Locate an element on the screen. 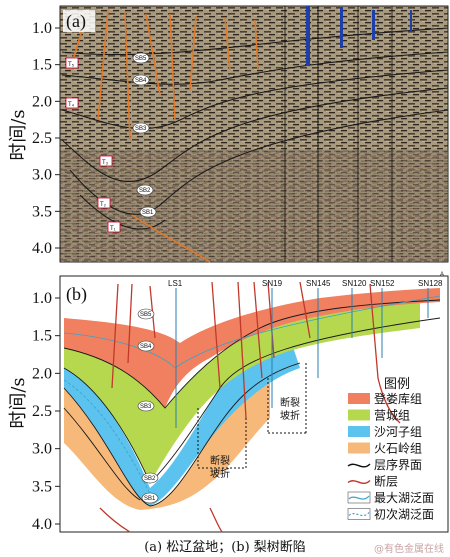 This screenshot has height=557, width=450. seq-labels-a: SB5 SB4 SB3 SB2 SB1 is located at coordinates (144, 135).